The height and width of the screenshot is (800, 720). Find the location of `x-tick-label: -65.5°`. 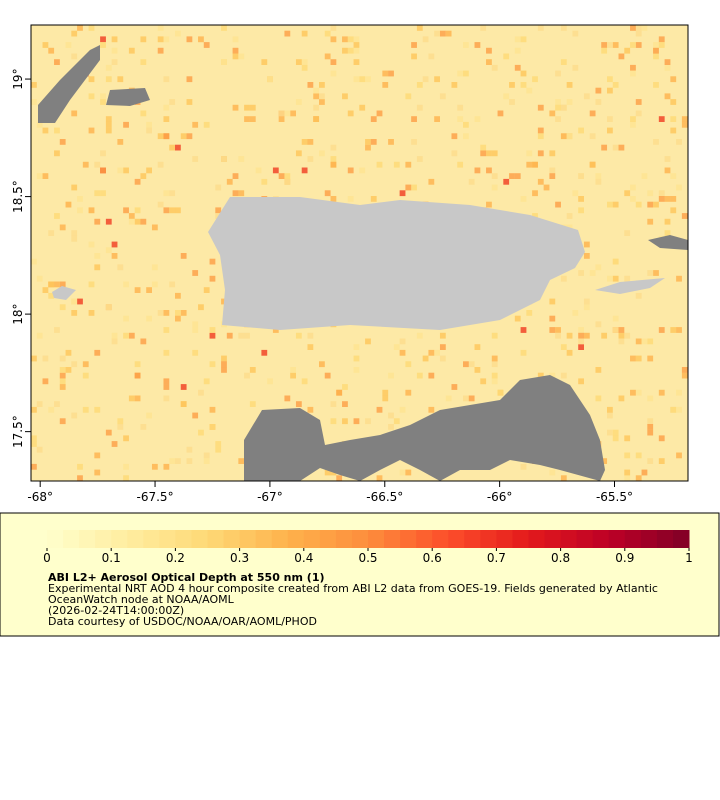

x-tick-label: -65.5° is located at coordinates (614, 497).